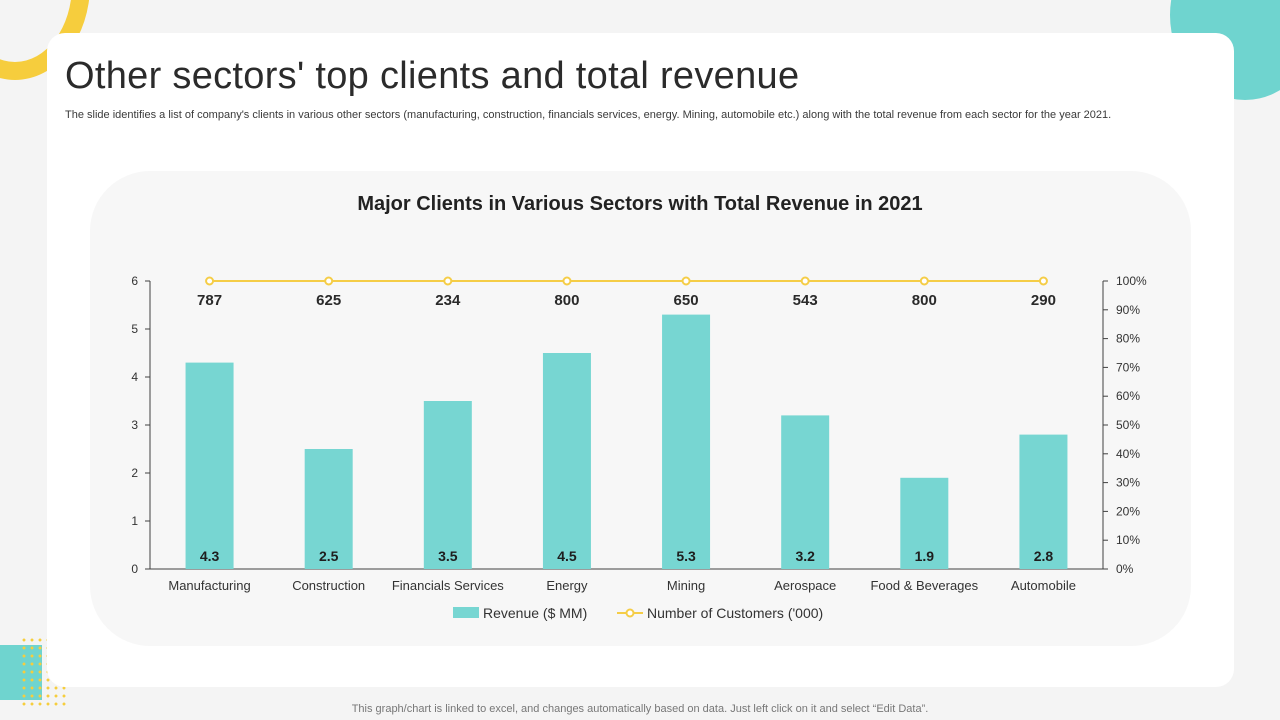  I want to click on y-right-tick-label: 50%, so click(1128, 425).